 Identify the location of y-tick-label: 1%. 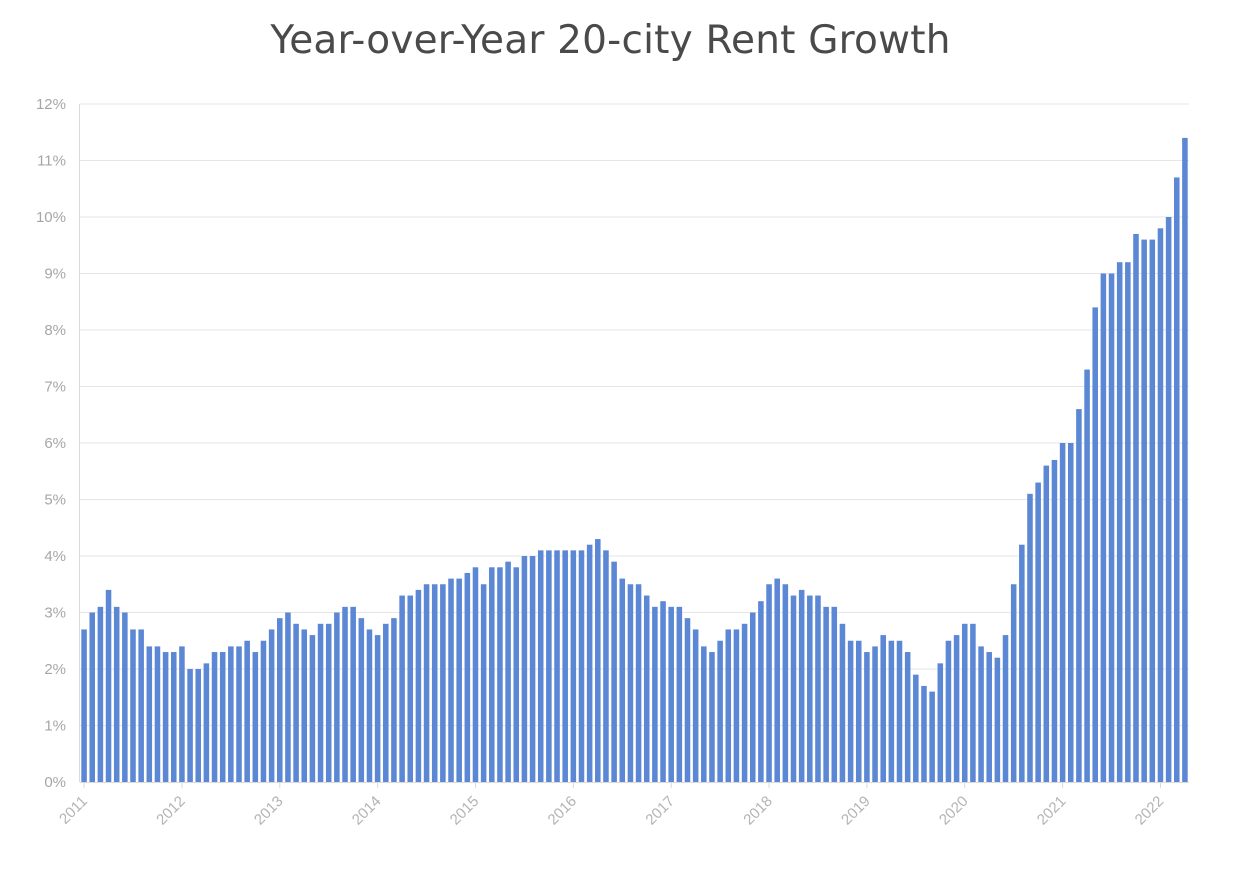
(55, 726).